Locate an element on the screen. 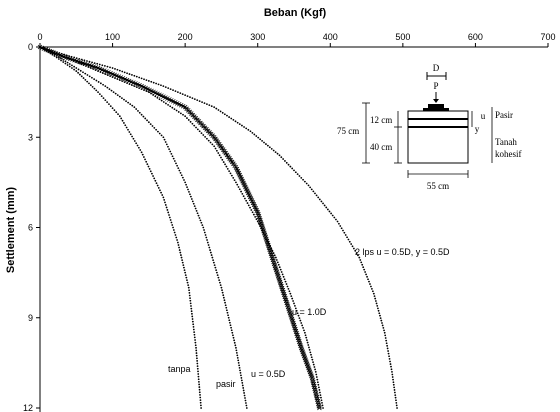 The width and height of the screenshot is (560, 412). x-tick-label: 300 is located at coordinates (257, 37).